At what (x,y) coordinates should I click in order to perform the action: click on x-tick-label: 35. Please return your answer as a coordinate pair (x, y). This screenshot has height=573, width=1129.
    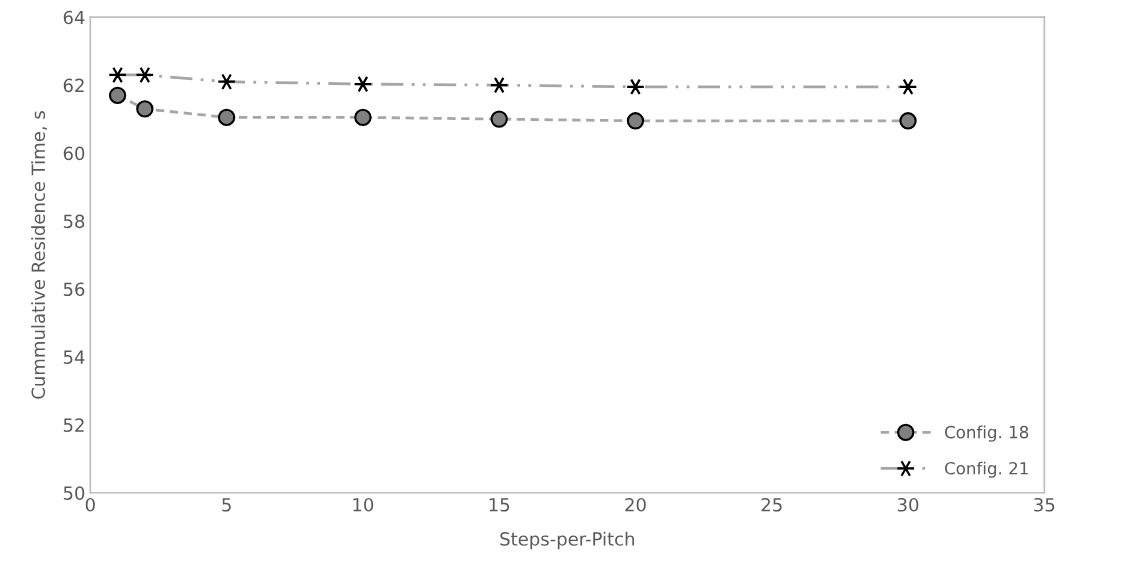
    Looking at the image, I should click on (1044, 504).